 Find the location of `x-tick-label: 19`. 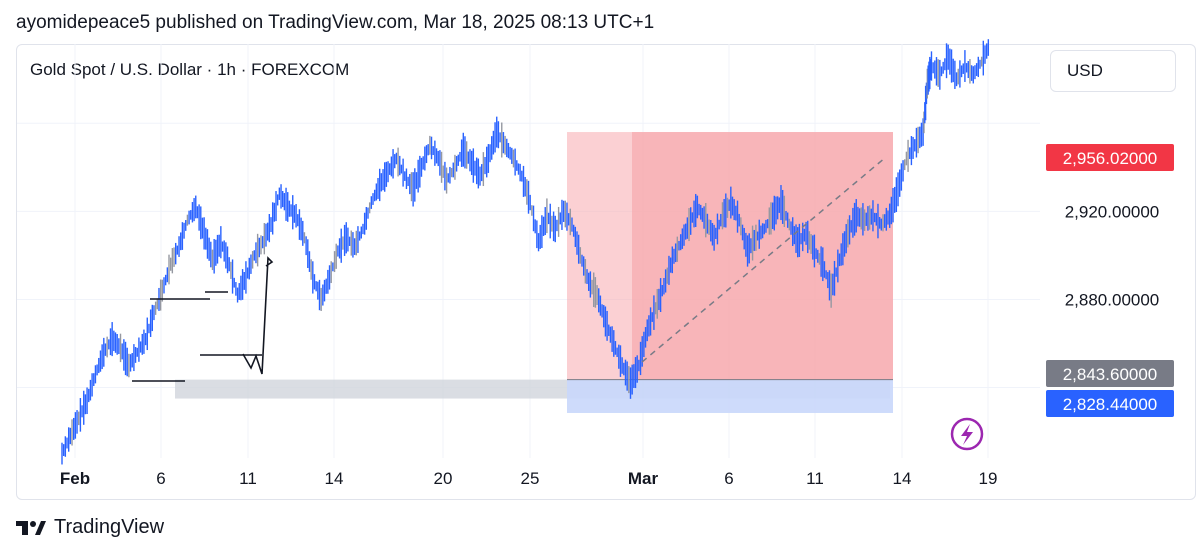

x-tick-label: 19 is located at coordinates (988, 478).